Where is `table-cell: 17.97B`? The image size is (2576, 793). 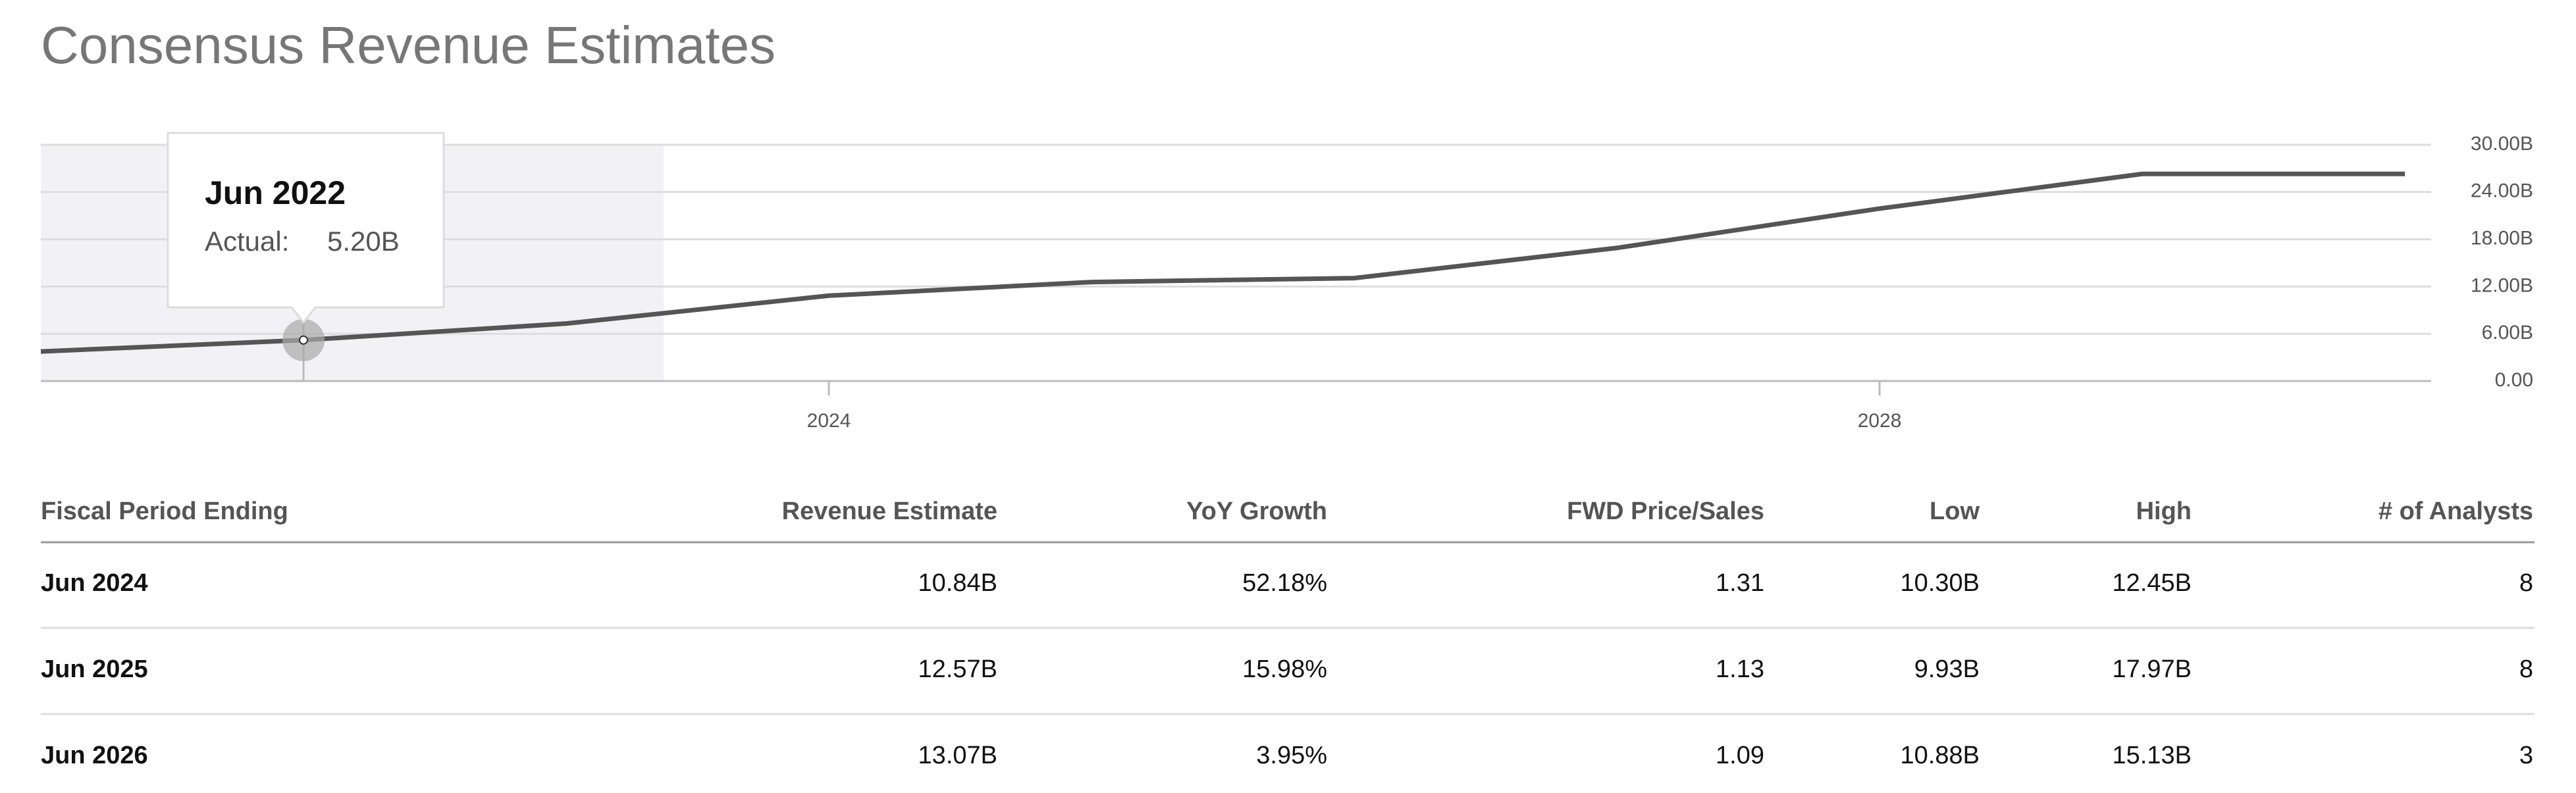
table-cell: 17.97B is located at coordinates (2152, 669).